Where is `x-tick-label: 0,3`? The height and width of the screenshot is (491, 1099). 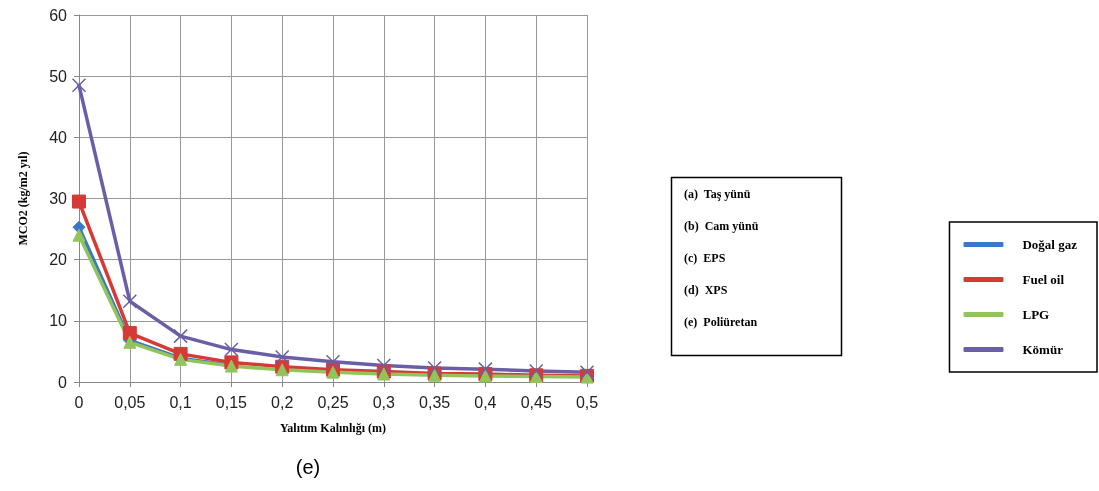 x-tick-label: 0,3 is located at coordinates (384, 402).